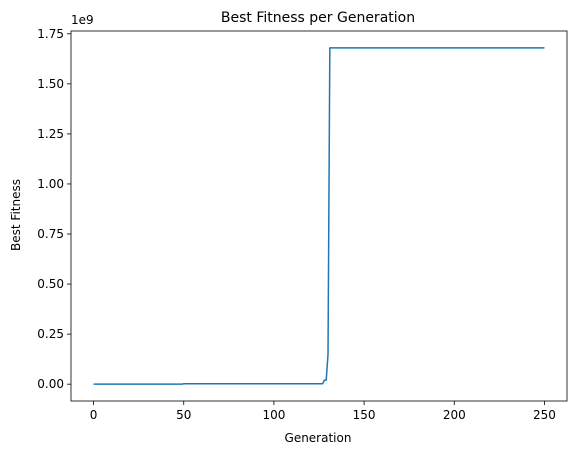 This screenshot has width=576, height=455. I want to click on x-tick-label: 200, so click(454, 415).